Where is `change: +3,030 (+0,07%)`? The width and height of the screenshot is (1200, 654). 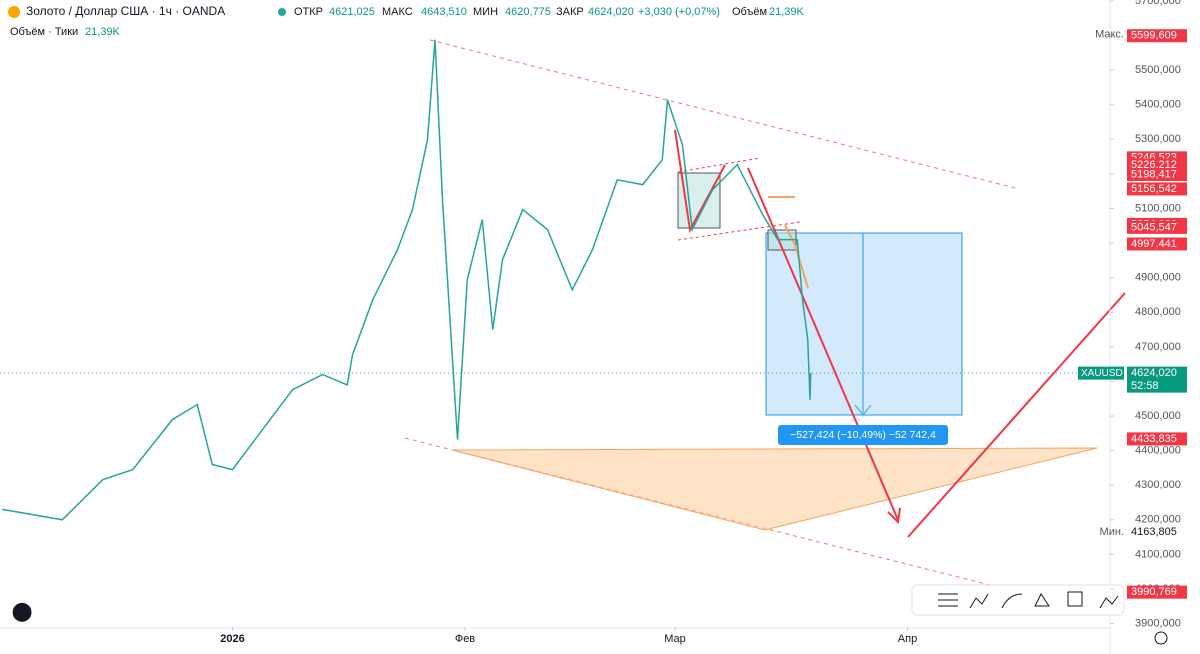
change: +3,030 (+0,07%) is located at coordinates (679, 12).